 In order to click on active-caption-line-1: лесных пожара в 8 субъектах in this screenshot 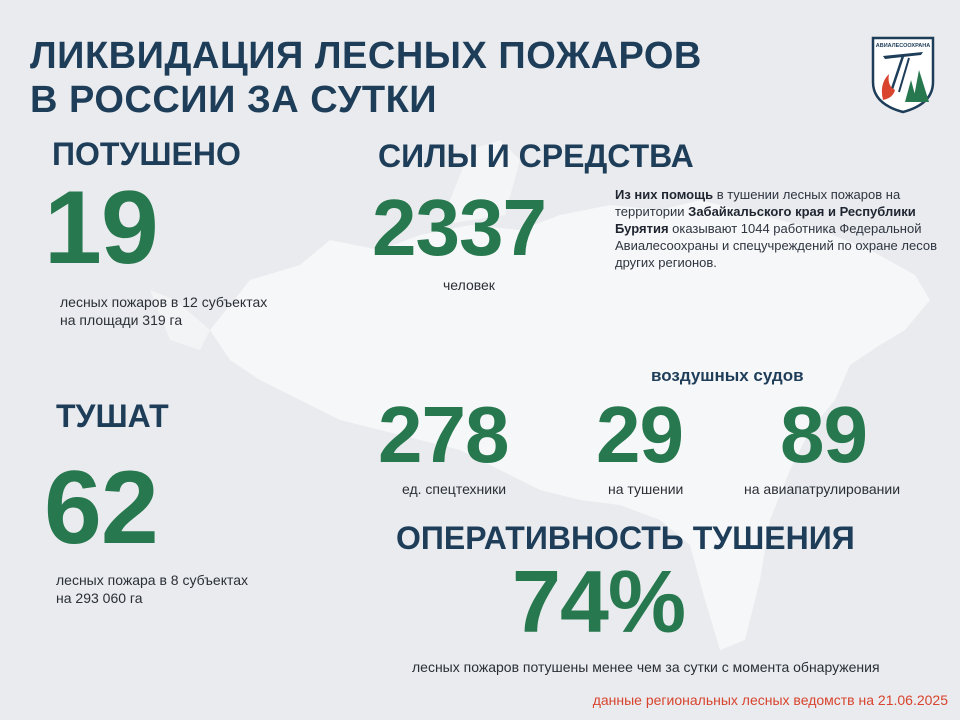, I will do `click(152, 580)`.